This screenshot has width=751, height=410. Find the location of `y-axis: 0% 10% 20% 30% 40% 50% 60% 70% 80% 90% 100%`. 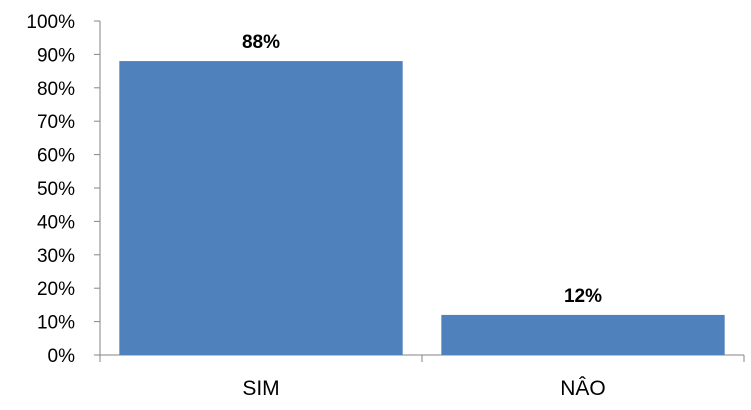

y-axis: 0% 10% 20% 30% 40% 50% 60% 70% 80% 90% 100% is located at coordinates (63, 189).